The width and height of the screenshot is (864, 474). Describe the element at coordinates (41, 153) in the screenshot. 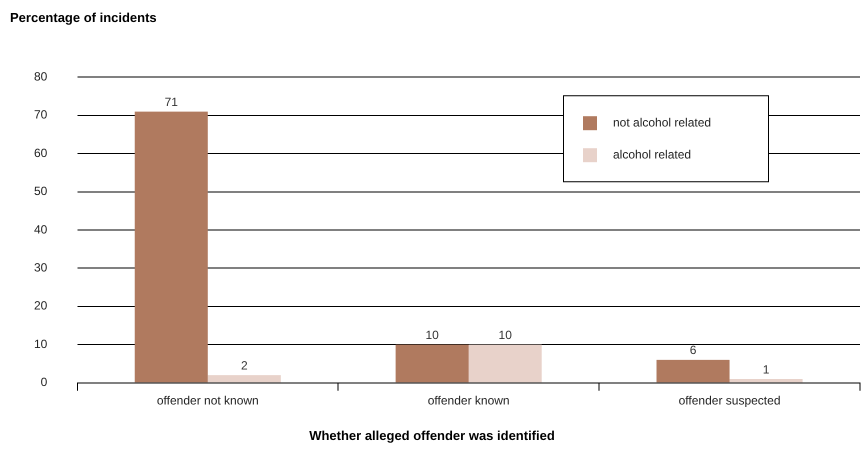

I see `y-tick-label: 60` at that location.